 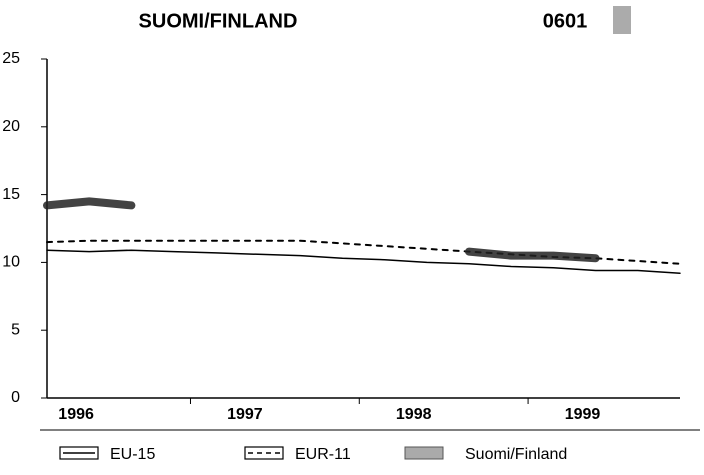 I want to click on x-tick-label: 1996, so click(x=76, y=414).